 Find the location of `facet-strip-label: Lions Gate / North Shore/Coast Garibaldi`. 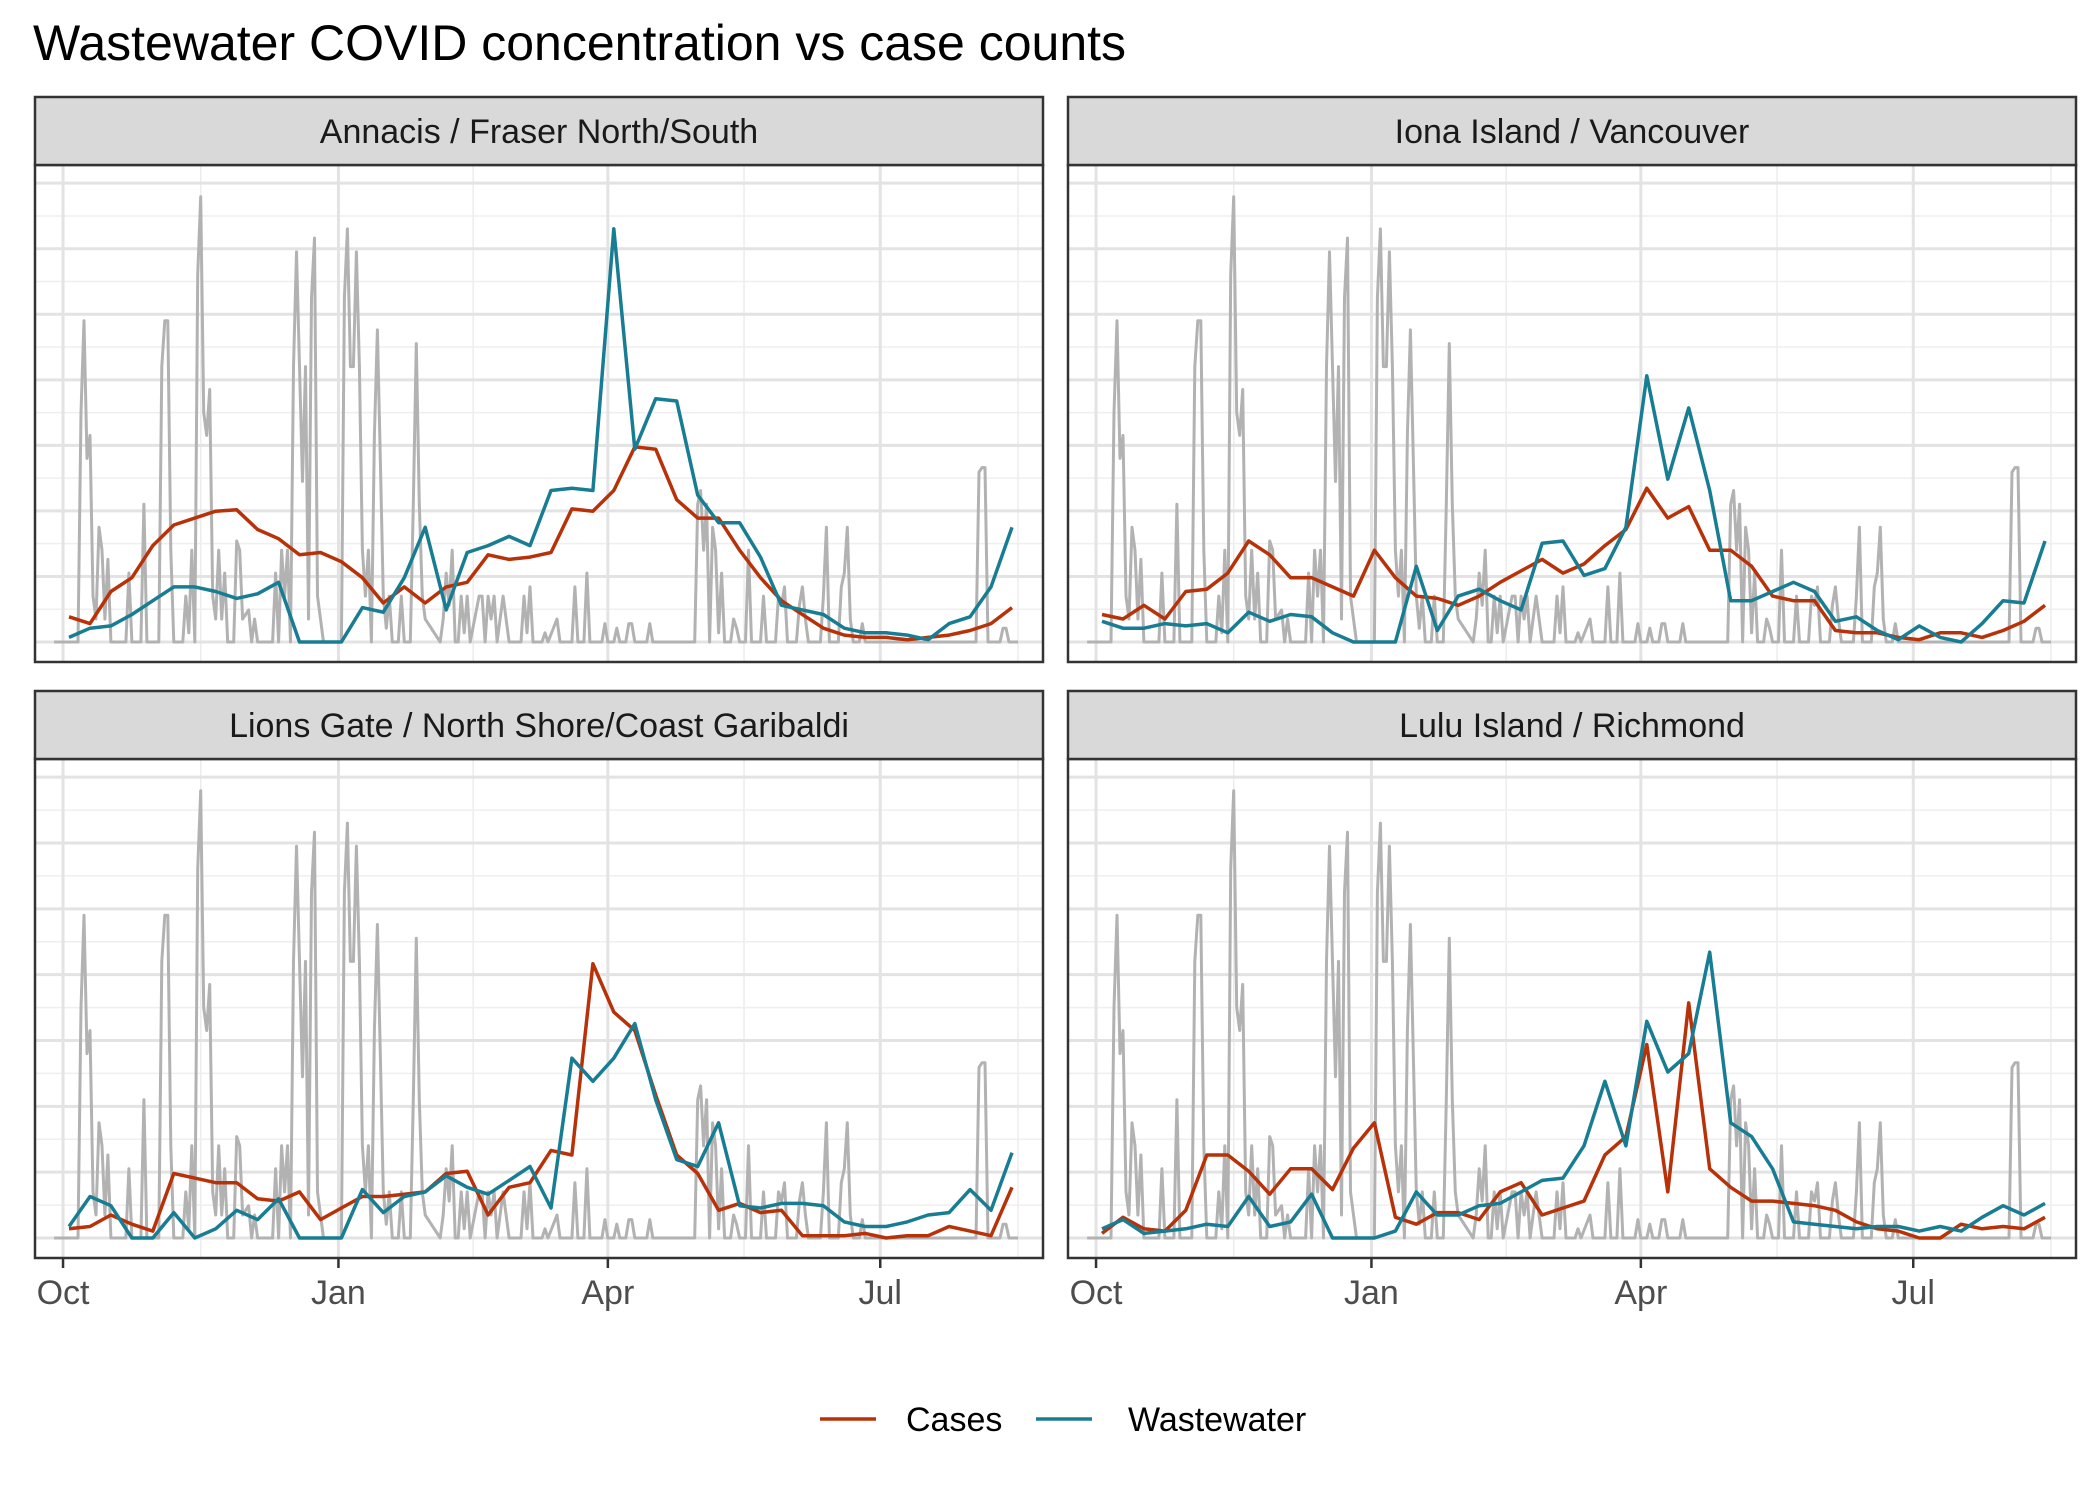

facet-strip-label: Lions Gate / North Shore/Coast Garibaldi is located at coordinates (539, 726).